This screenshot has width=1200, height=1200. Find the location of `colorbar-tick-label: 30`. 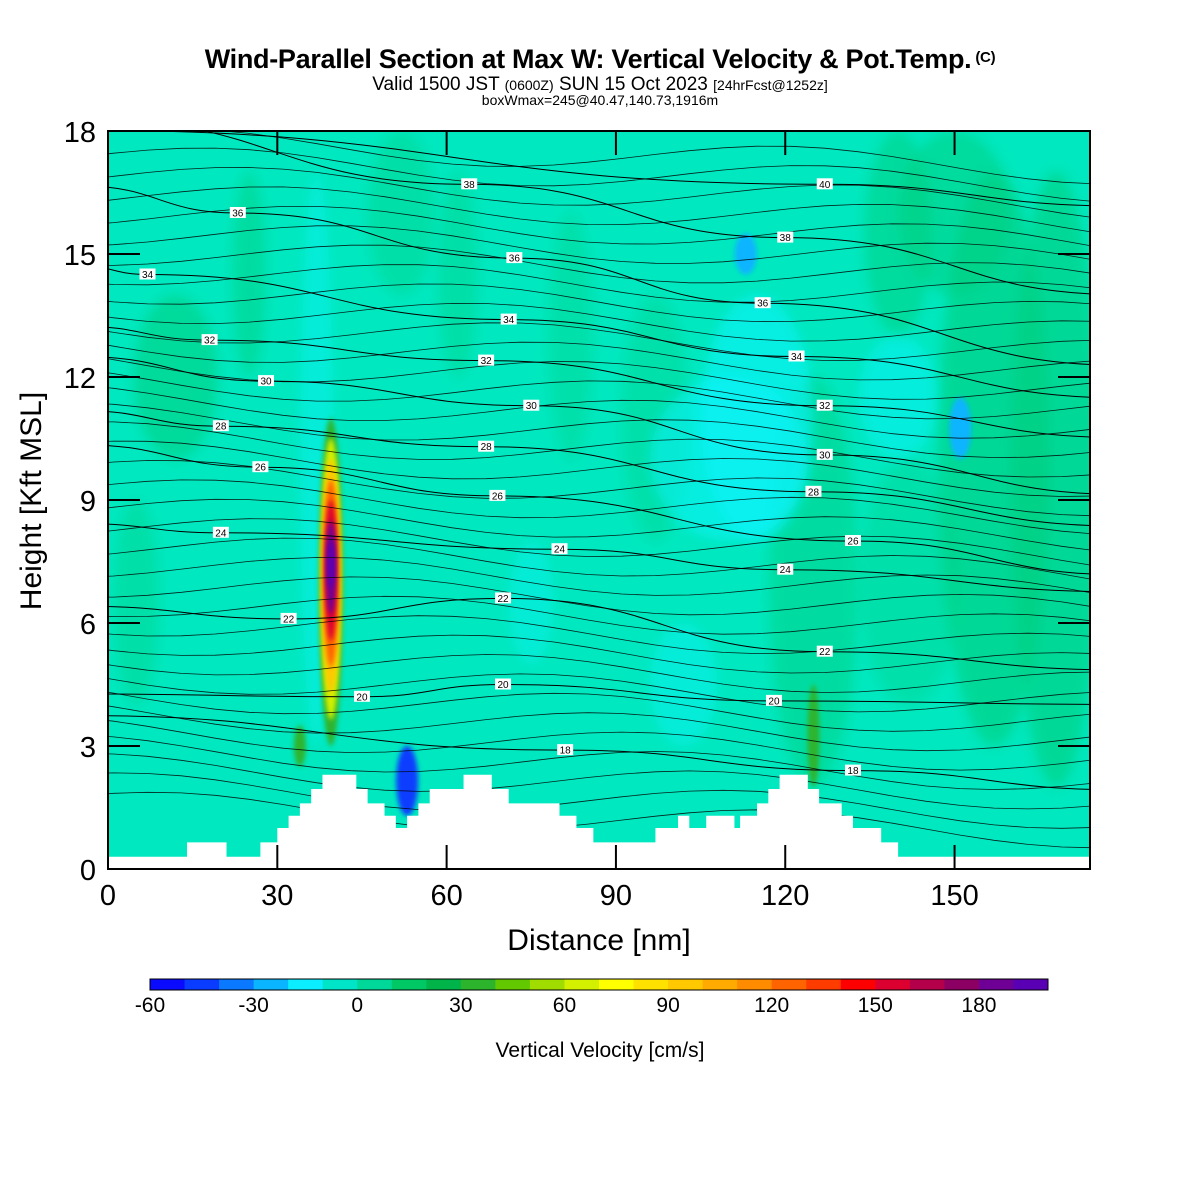

colorbar-tick-label: 30 is located at coordinates (460, 1005).